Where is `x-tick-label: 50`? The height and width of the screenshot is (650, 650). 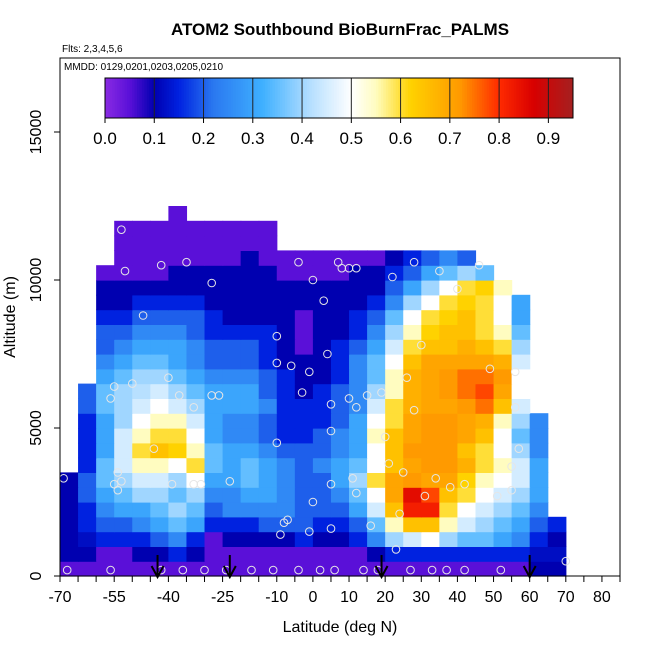
x-tick-label: 50 is located at coordinates (494, 597).